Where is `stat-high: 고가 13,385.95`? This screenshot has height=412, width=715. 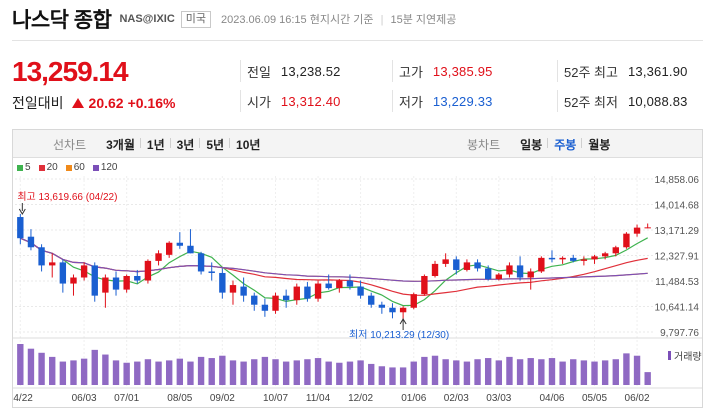
stat-high: 고가 13,385.95 is located at coordinates (442, 71).